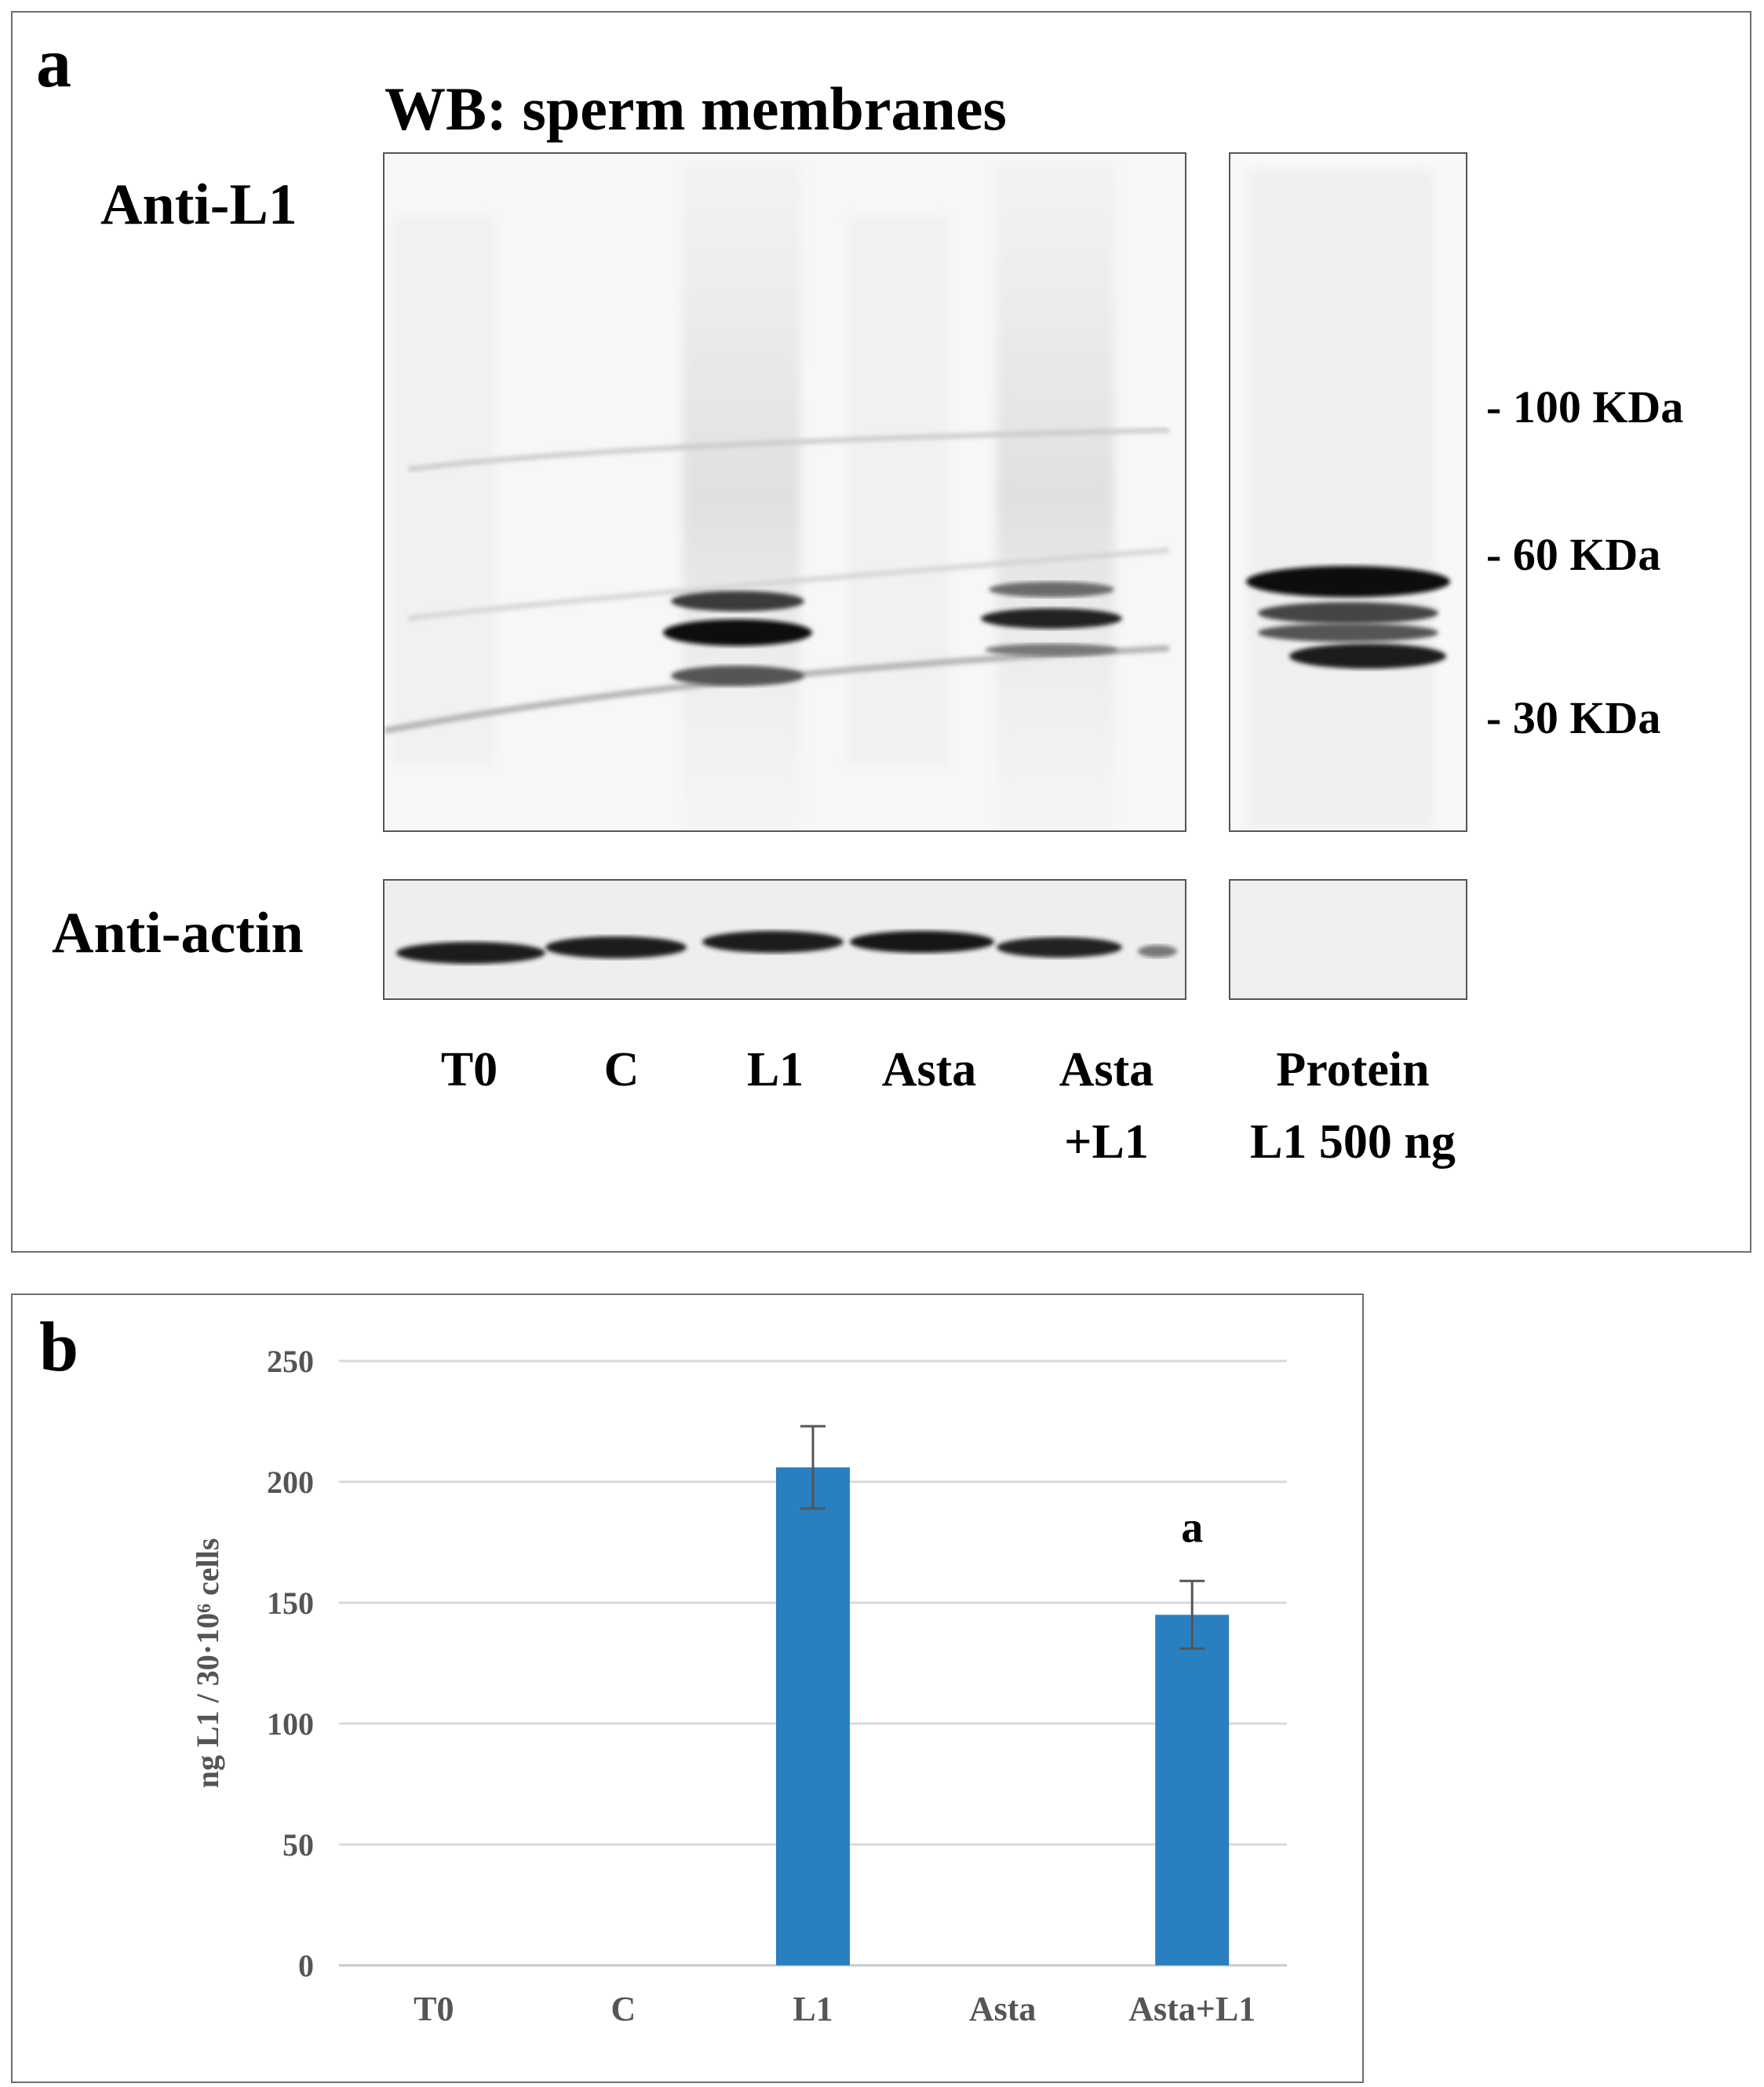  What do you see at coordinates (198, 205) in the screenshot?
I see `anti-l1-label: Anti-L1` at bounding box center [198, 205].